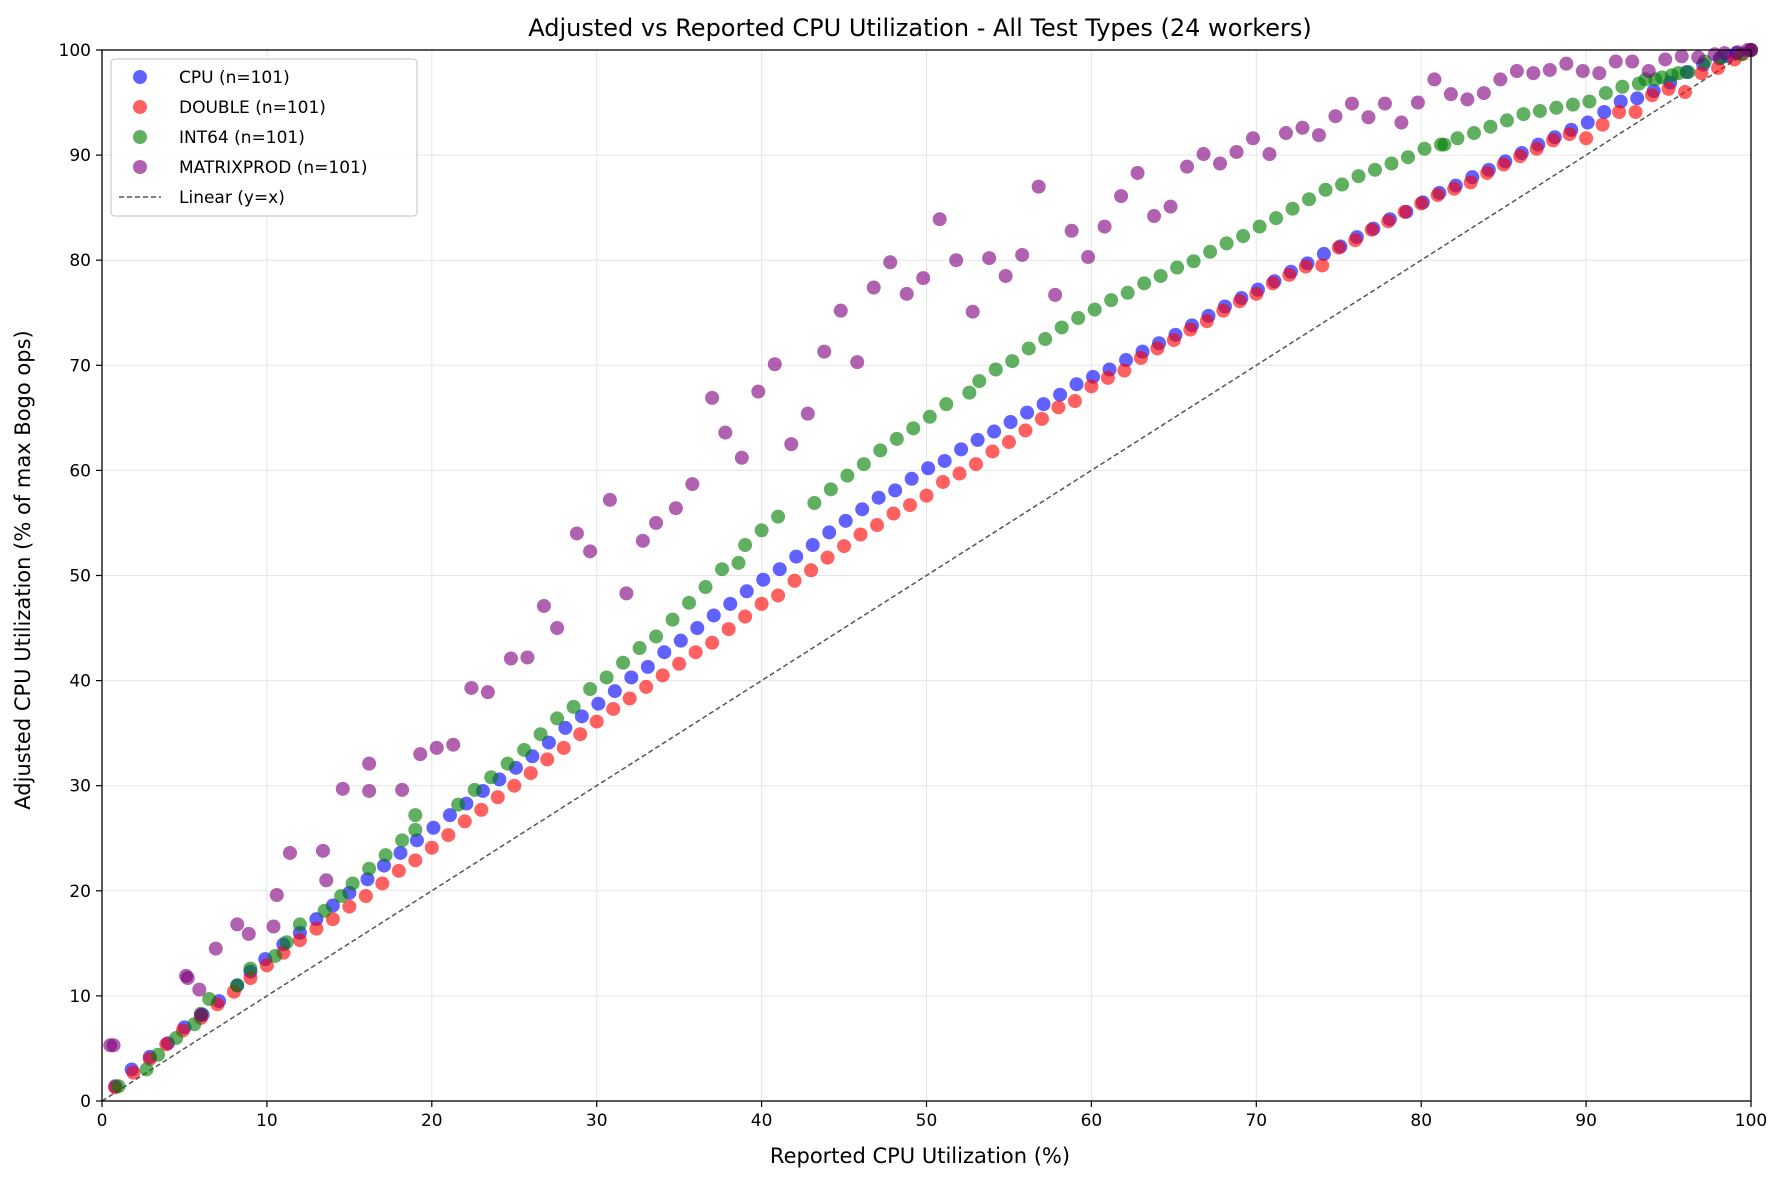 This screenshot has height=1180, width=1782. I want to click on legend-box, so click(264, 137).